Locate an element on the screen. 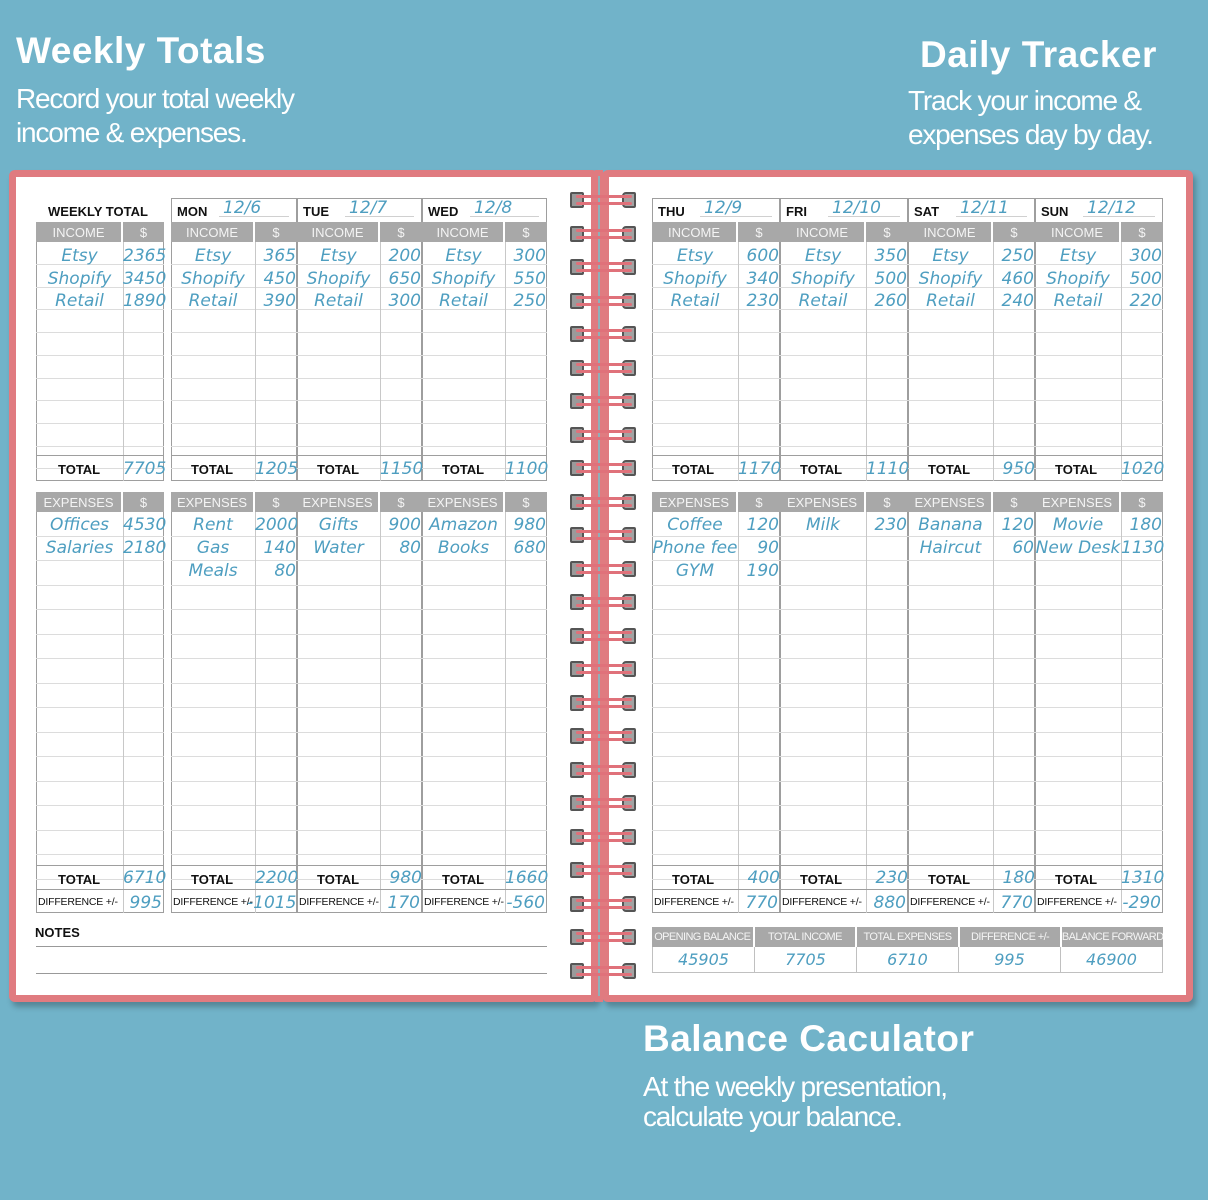  income-amount: 365 is located at coordinates (279, 256).